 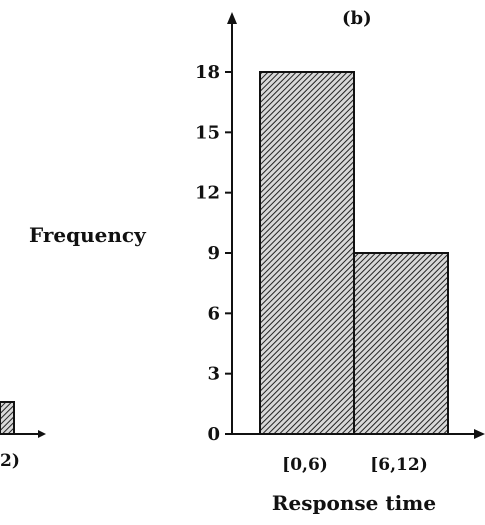 I want to click on x-axis-title: Response time, so click(x=354, y=503).